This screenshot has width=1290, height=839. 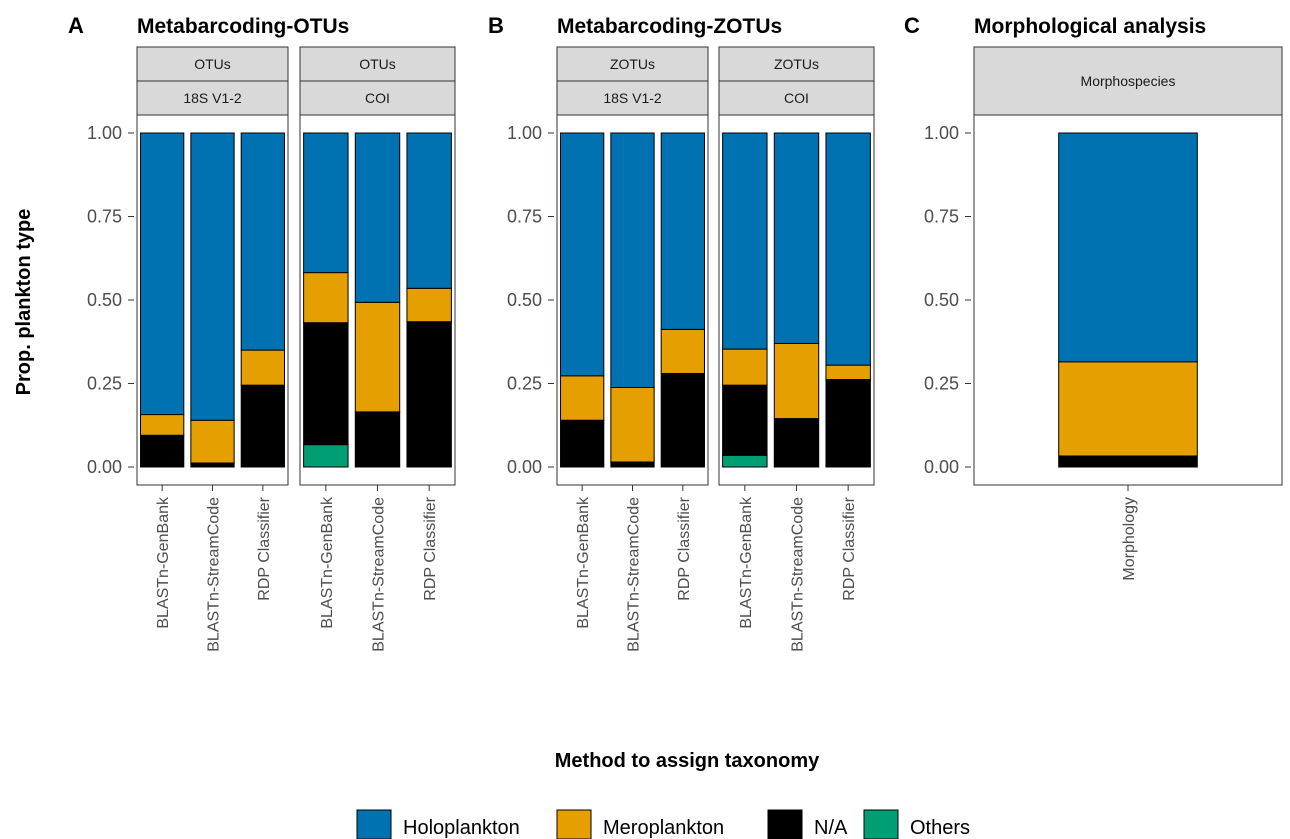 I want to click on x-axis-title: Method to assign taxonomy, so click(x=687, y=761).